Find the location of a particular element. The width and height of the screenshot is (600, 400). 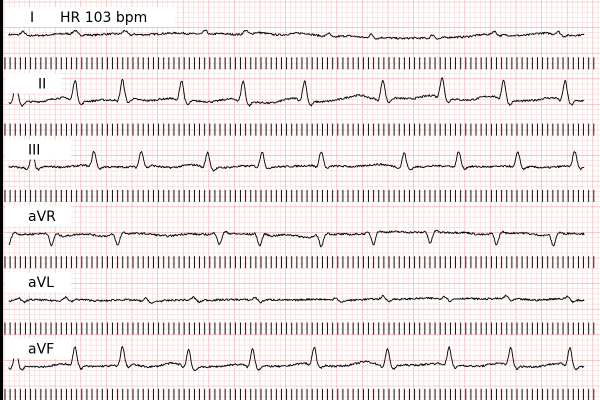

lead-trace-avl is located at coordinates (296, 299).